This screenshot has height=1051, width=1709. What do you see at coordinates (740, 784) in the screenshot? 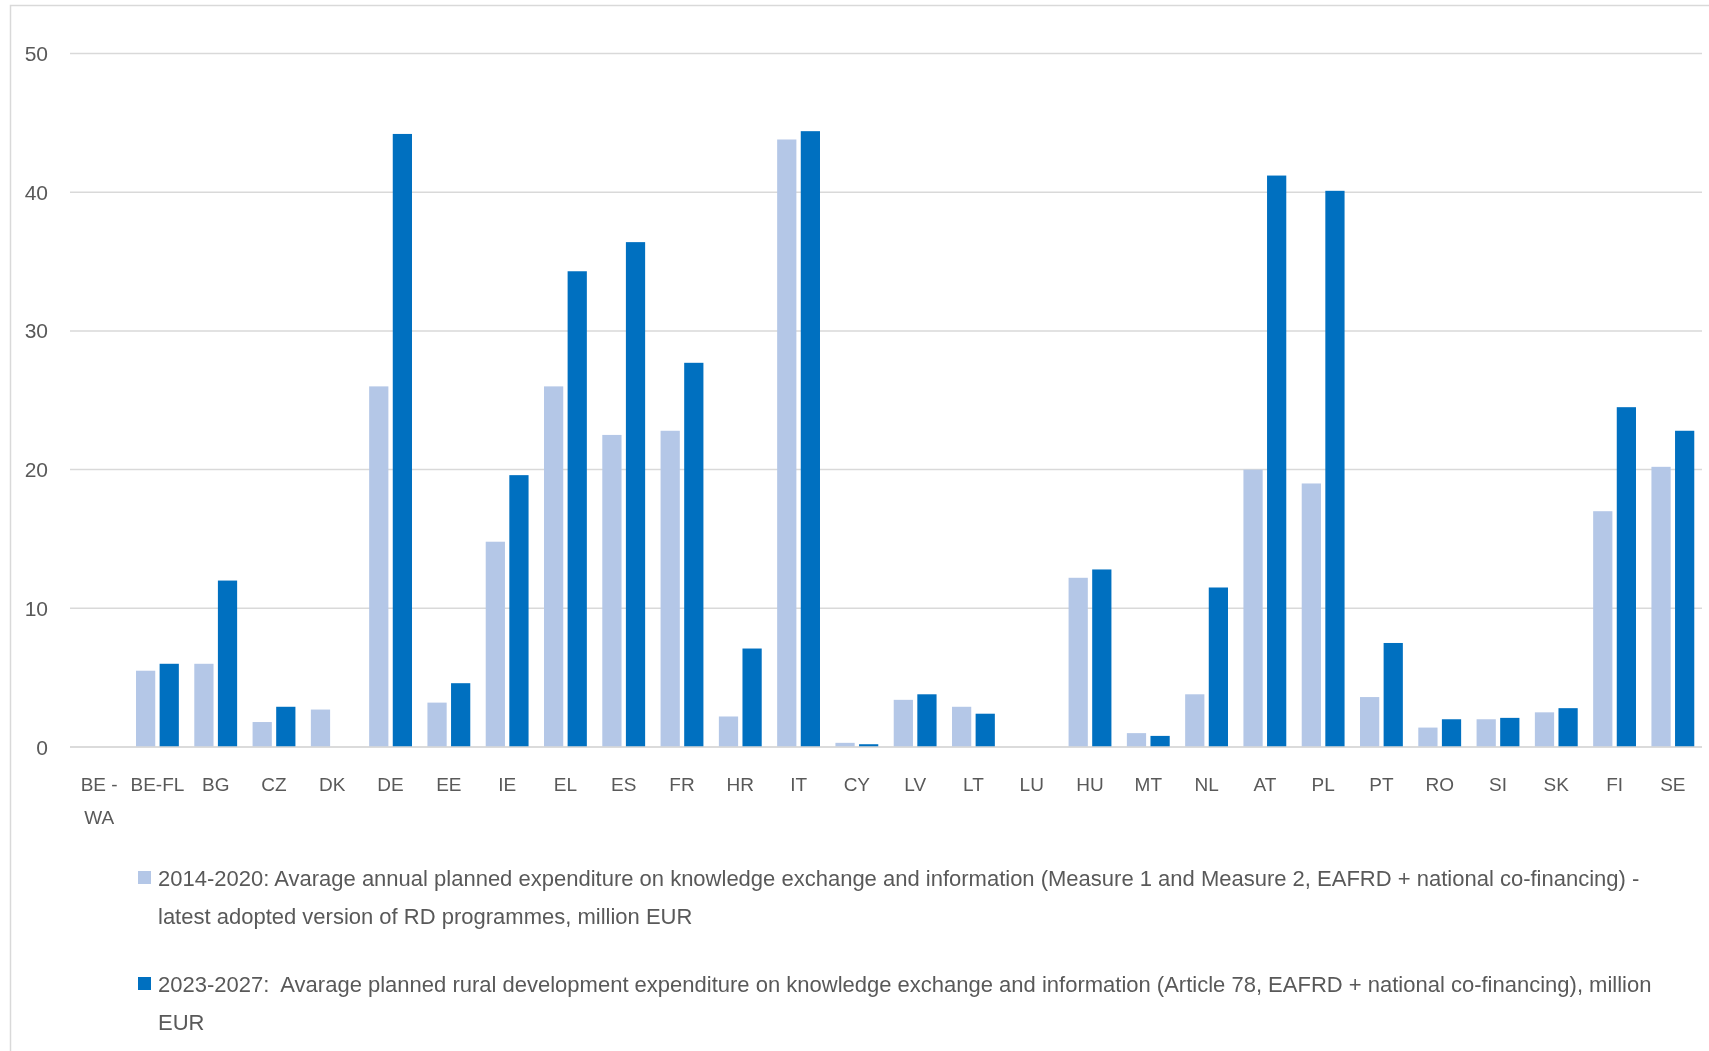
I see `x-tick-label: HR` at bounding box center [740, 784].